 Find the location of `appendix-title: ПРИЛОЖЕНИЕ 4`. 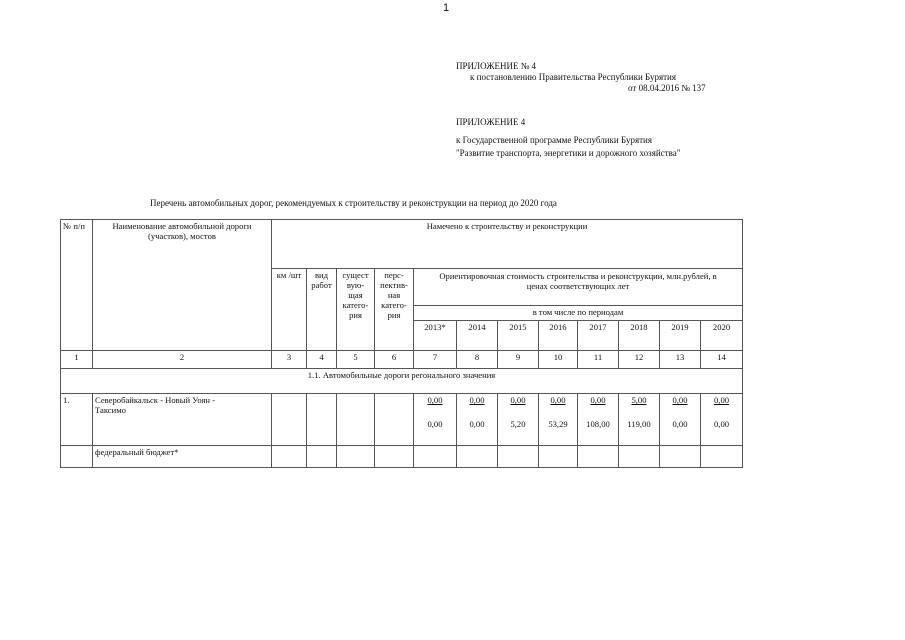

appendix-title: ПРИЛОЖЕНИЕ 4 is located at coordinates (491, 122).